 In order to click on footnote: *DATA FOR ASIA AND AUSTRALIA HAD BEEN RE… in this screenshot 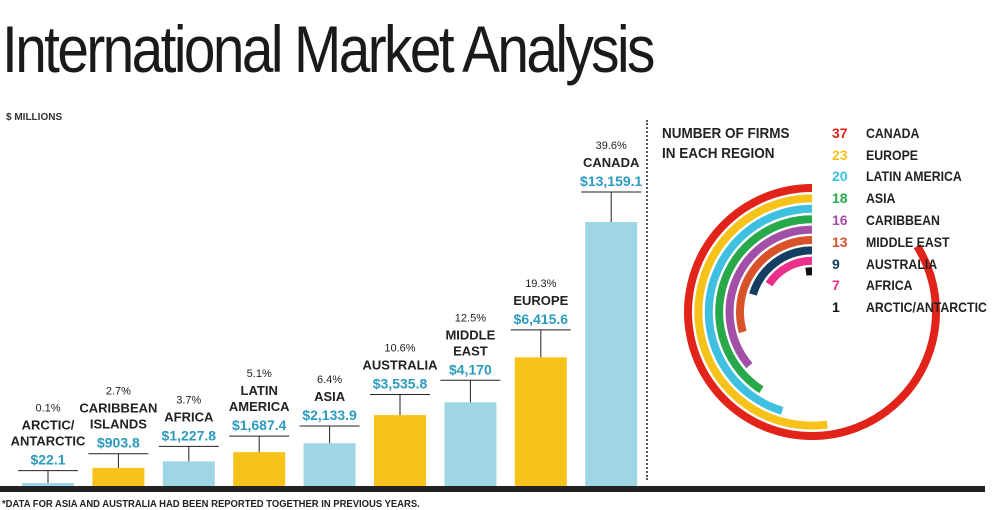, I will do `click(211, 504)`.